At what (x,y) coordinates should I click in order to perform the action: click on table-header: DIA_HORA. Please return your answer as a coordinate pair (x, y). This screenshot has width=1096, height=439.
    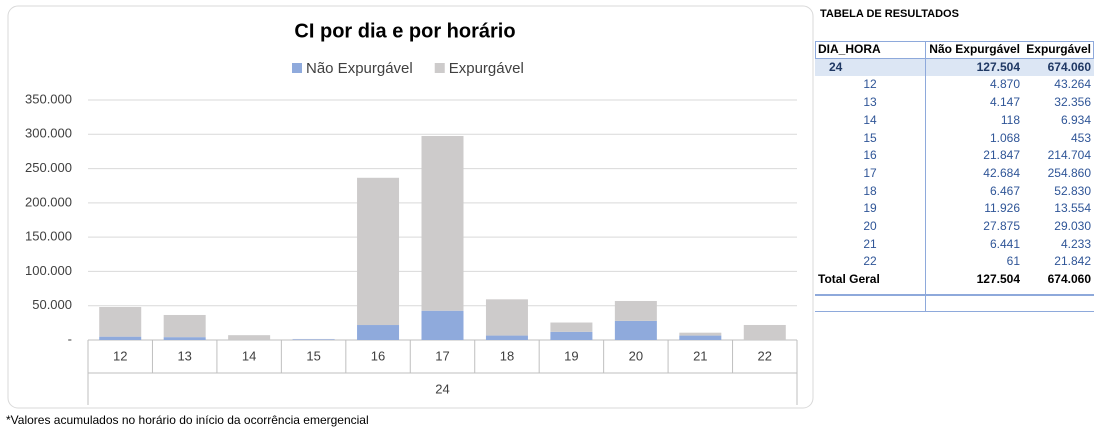
    Looking at the image, I should click on (849, 49).